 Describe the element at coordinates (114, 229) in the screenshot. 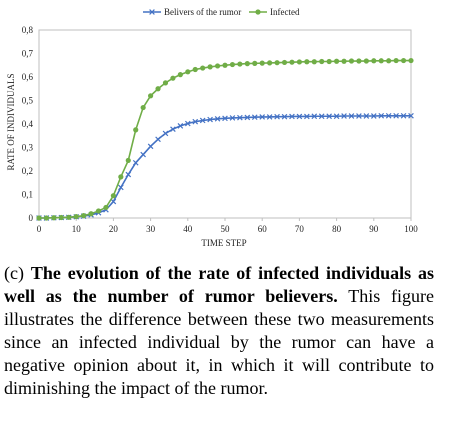

I see `x-tick-label: 20` at that location.